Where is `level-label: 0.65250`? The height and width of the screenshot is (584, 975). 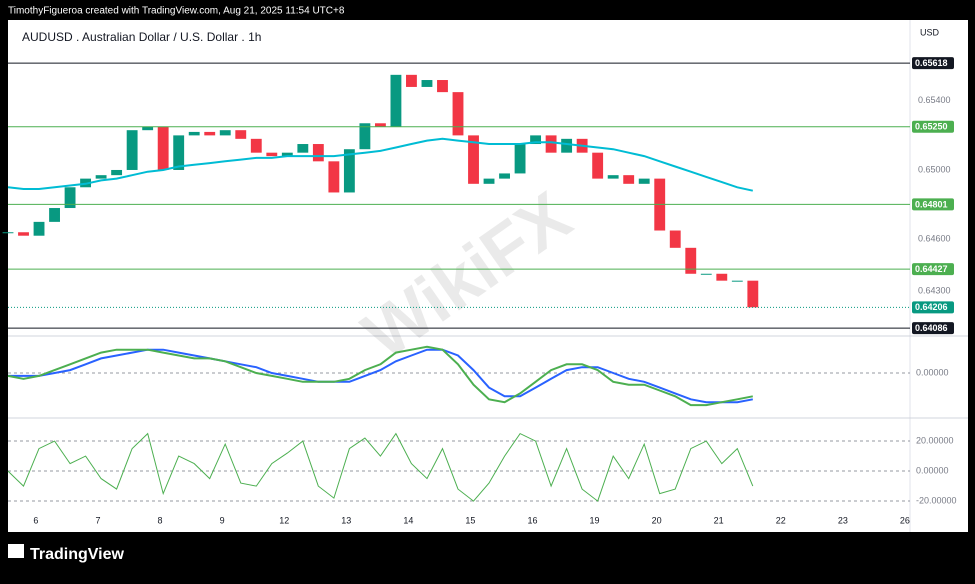 level-label: 0.65250 is located at coordinates (931, 127).